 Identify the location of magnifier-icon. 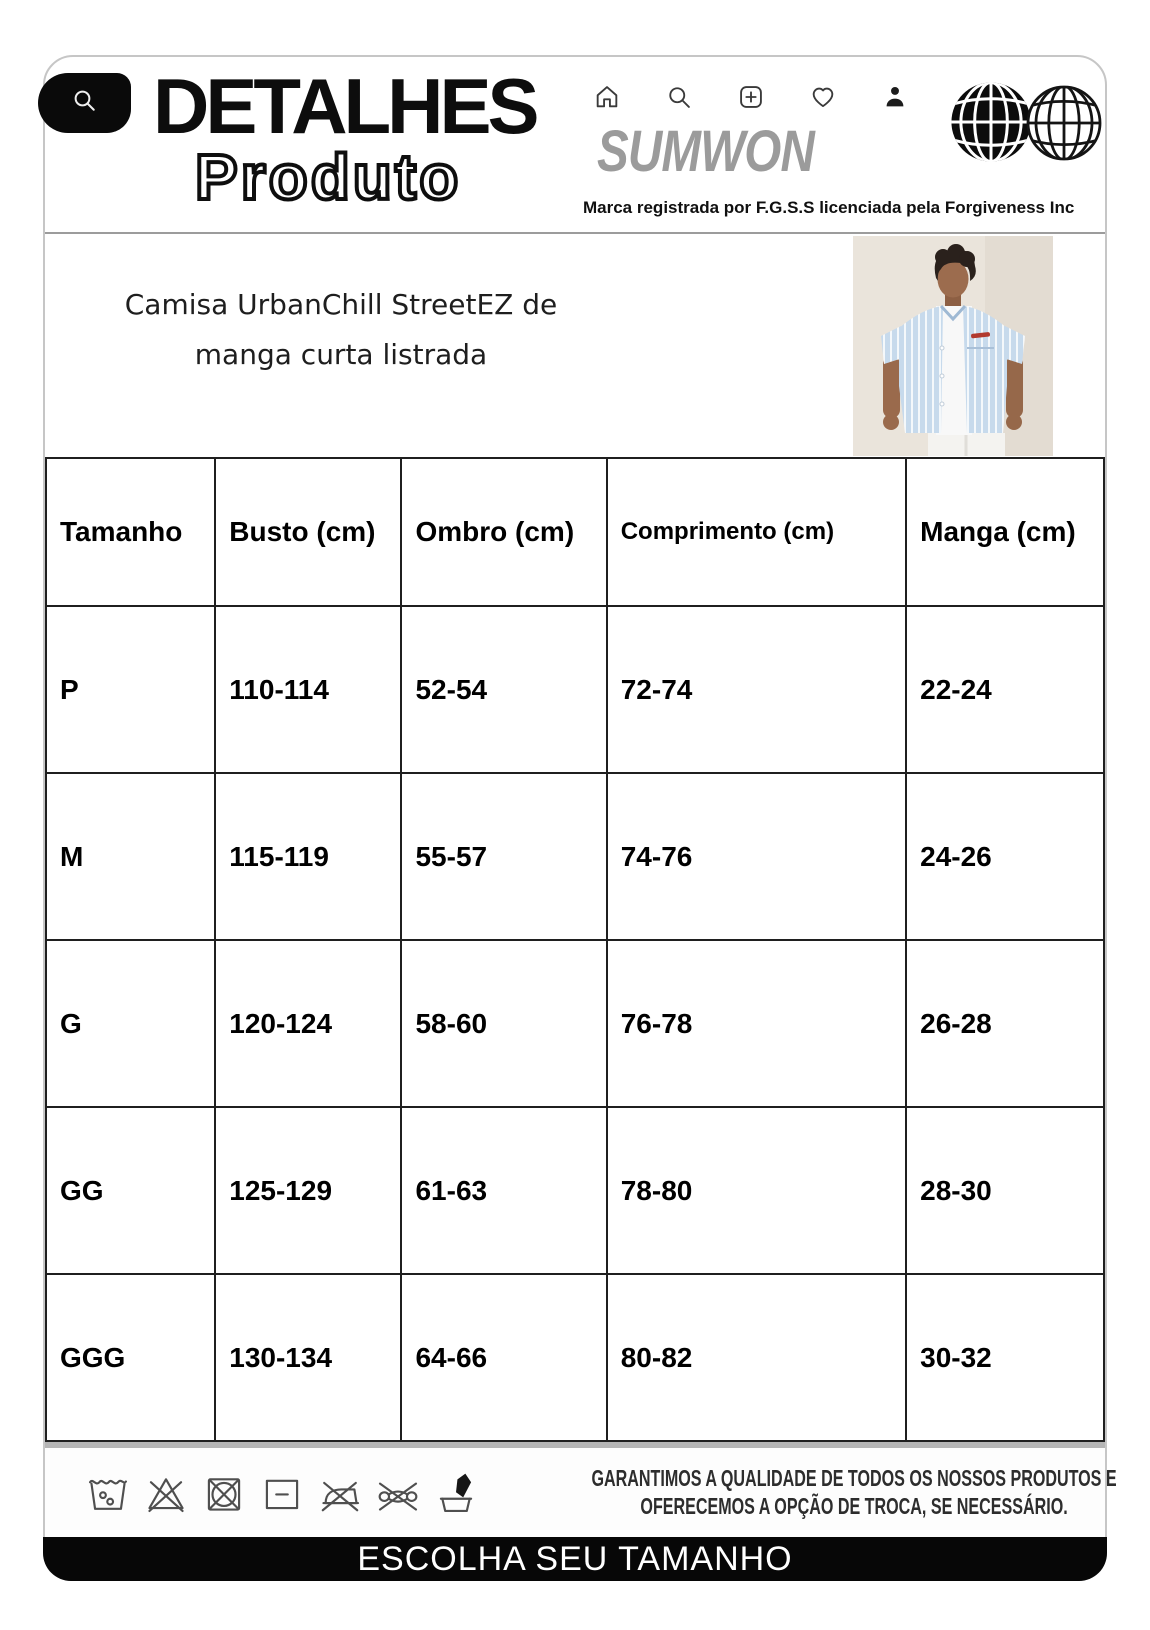
(85, 103).